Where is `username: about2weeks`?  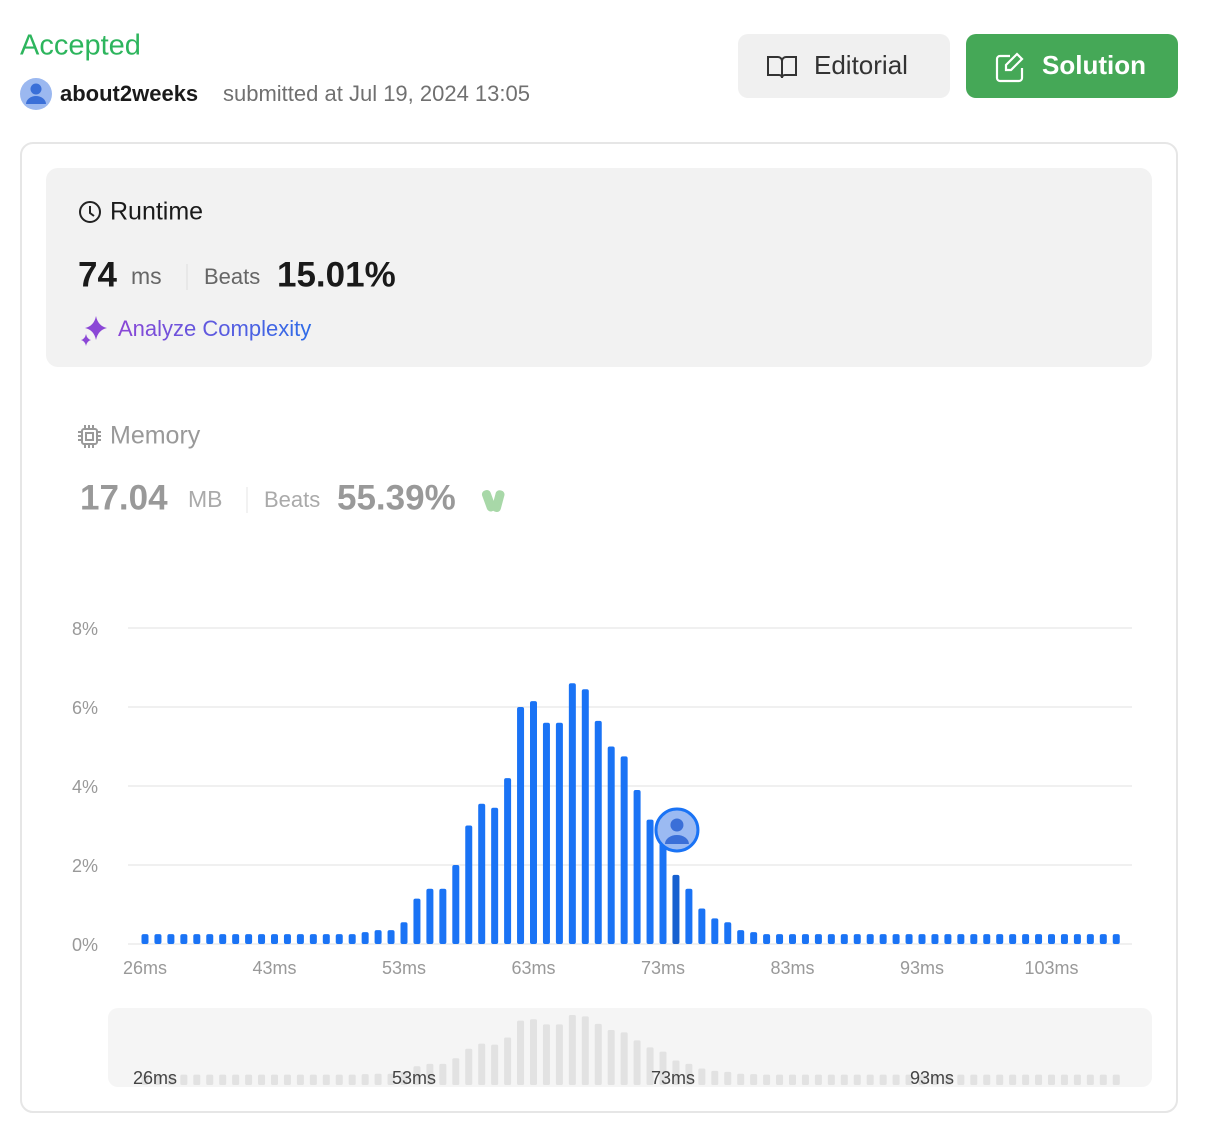
username: about2weeks is located at coordinates (129, 93).